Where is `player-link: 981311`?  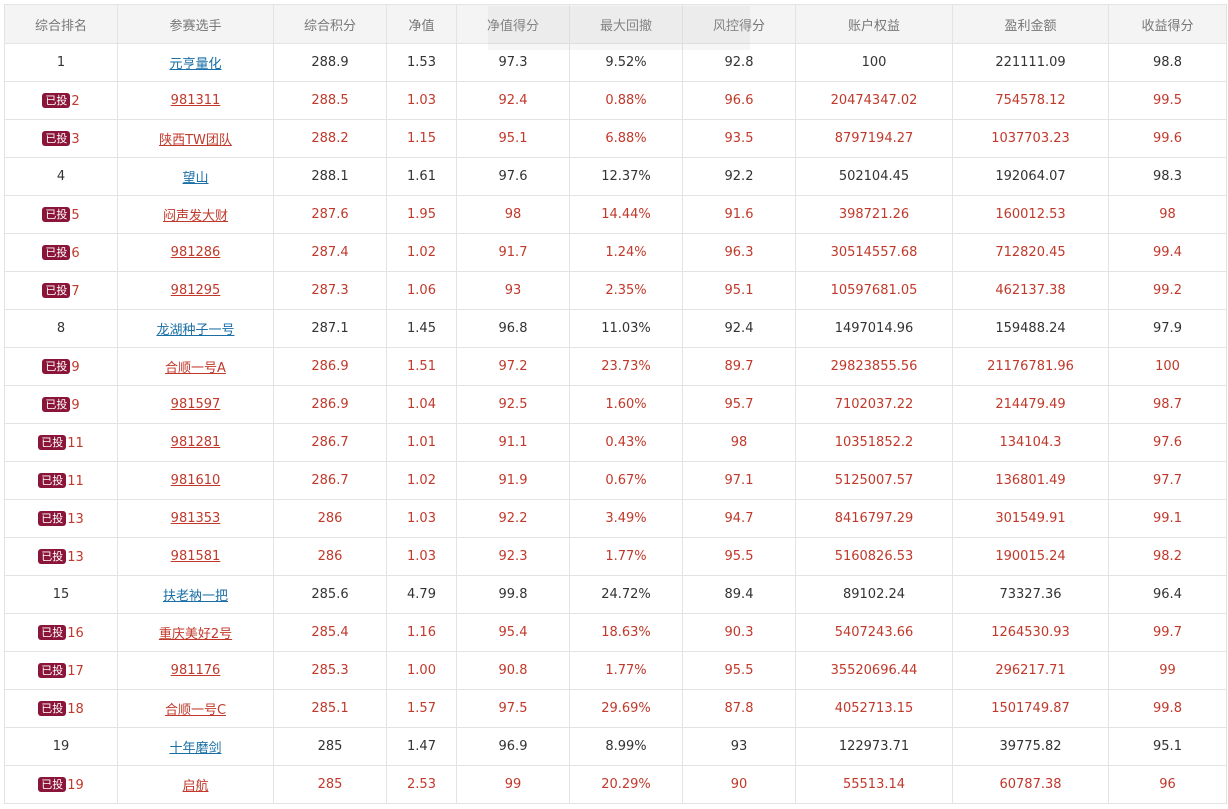
player-link: 981311 is located at coordinates (195, 100).